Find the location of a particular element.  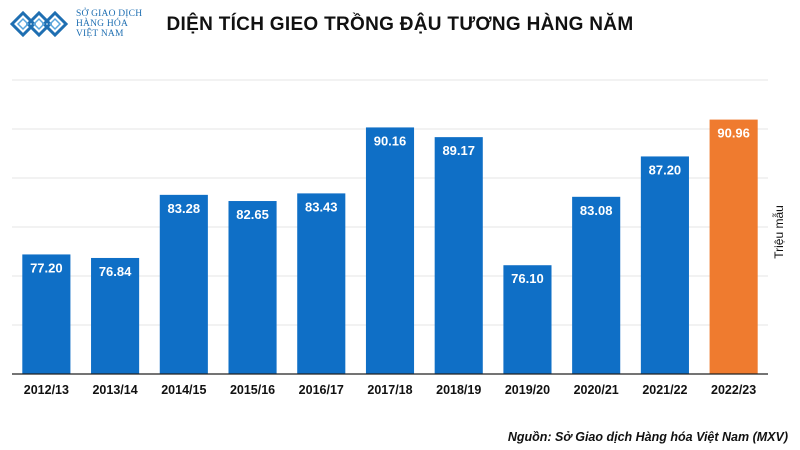

chart-title: DIỆN TÍCH GIEO TRỒNG ĐẬU TƯƠNG HÀNG NĂM is located at coordinates (400, 24).